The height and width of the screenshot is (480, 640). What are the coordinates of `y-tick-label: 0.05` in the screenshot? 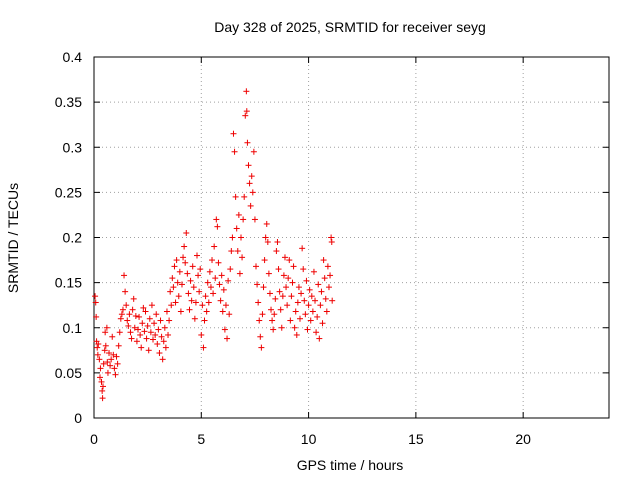 It's located at (68, 373).